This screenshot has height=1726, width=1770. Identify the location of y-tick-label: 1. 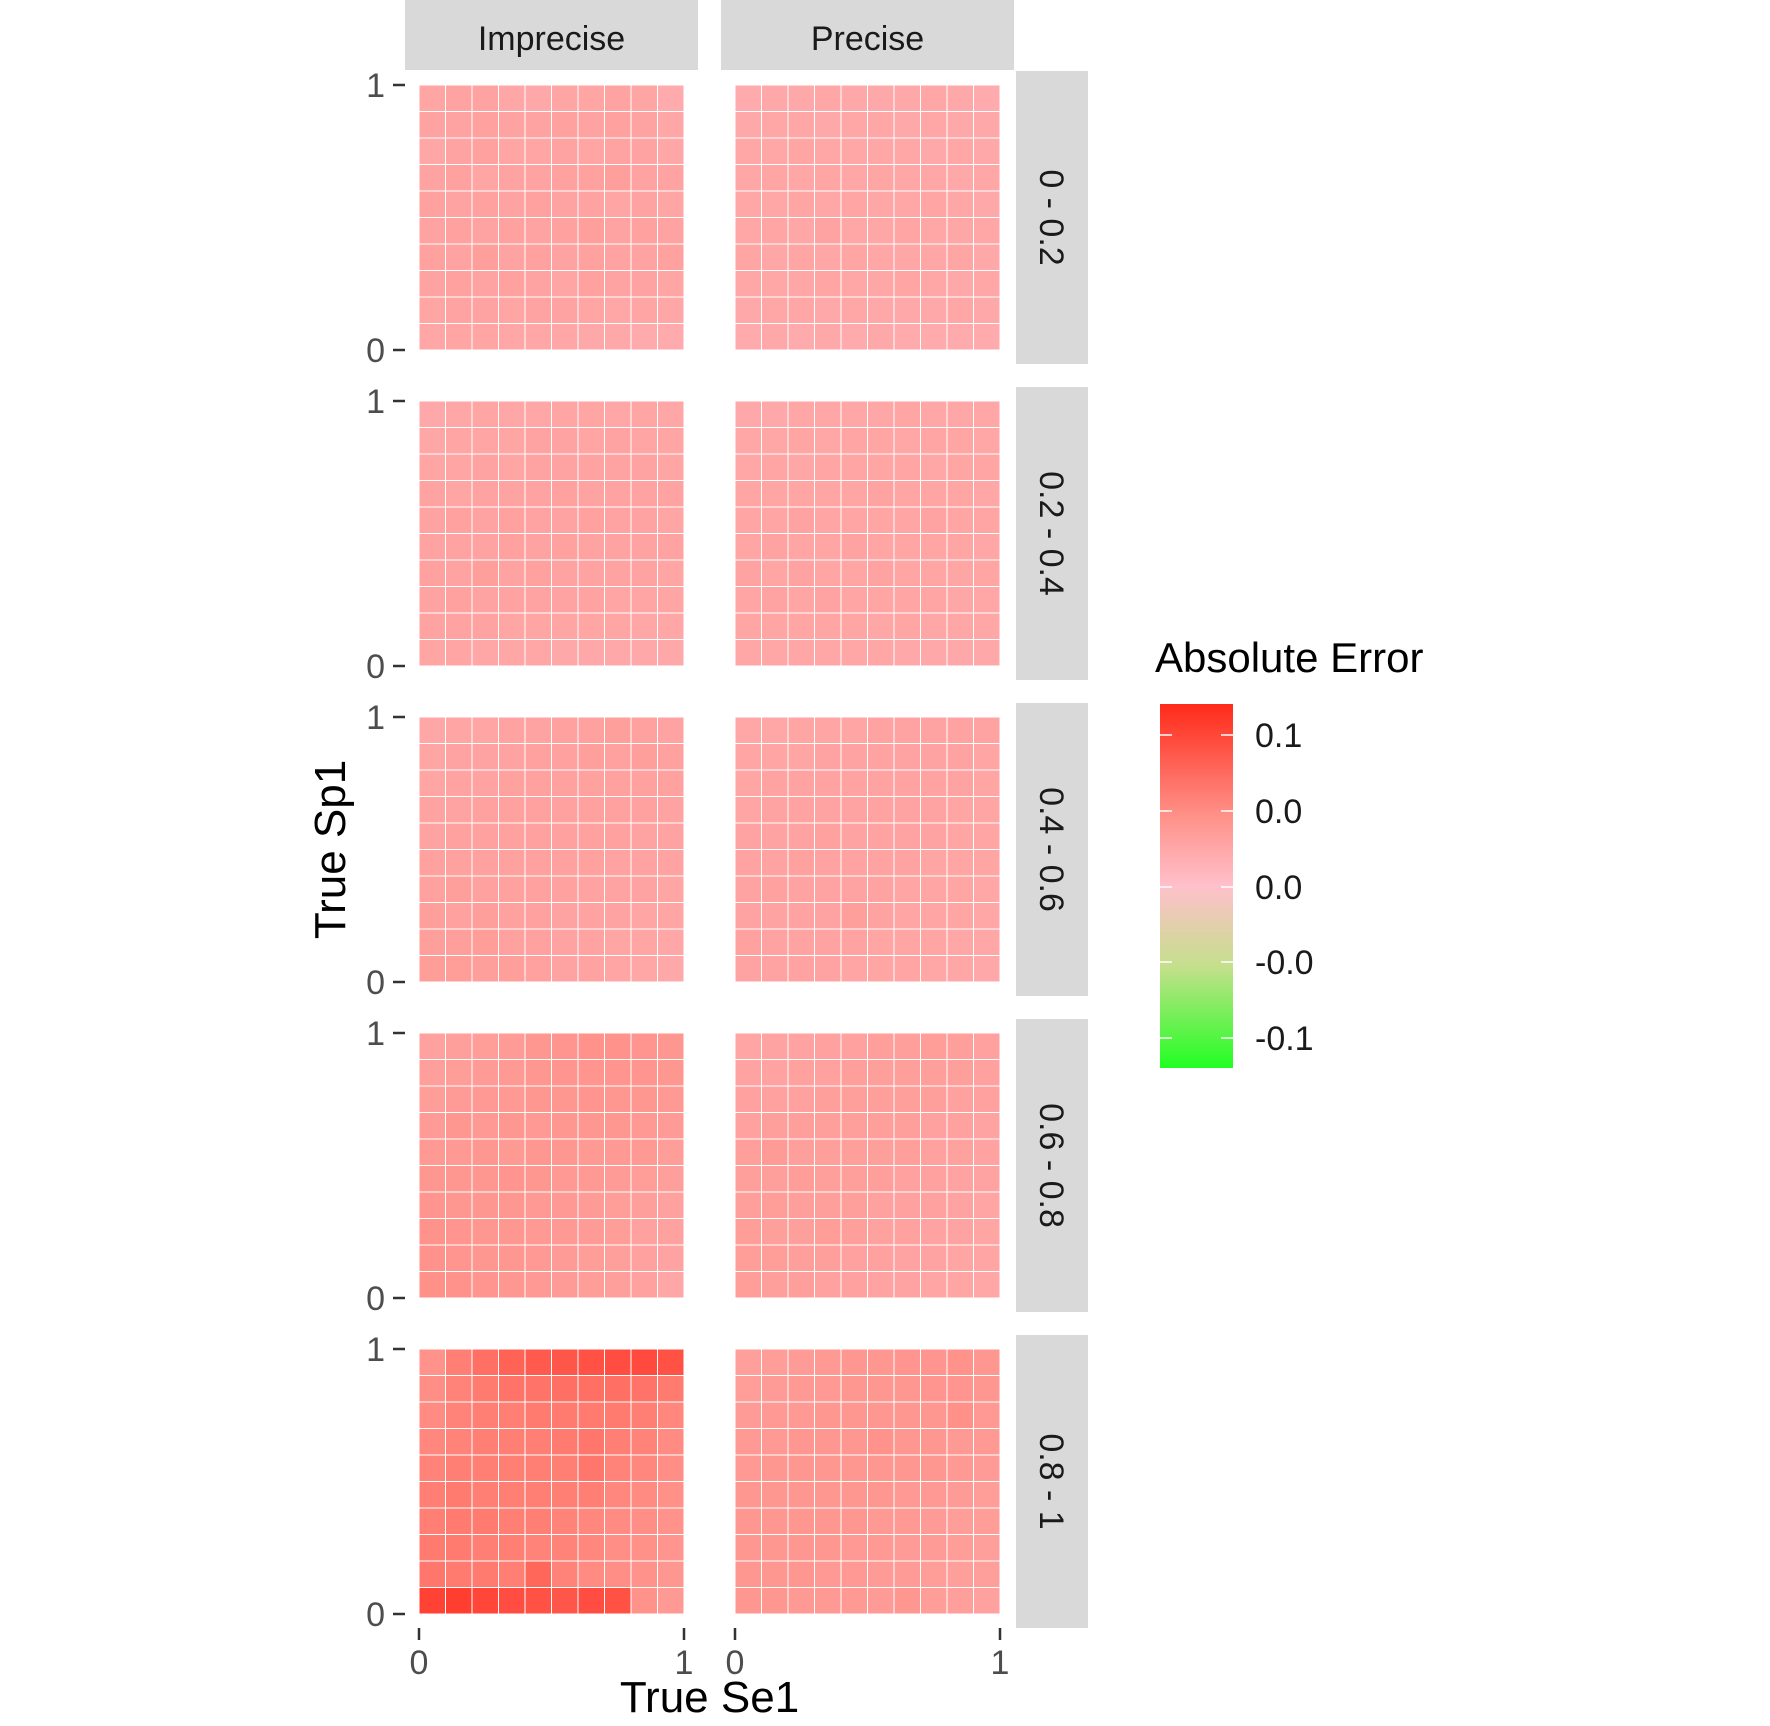
(375, 1350).